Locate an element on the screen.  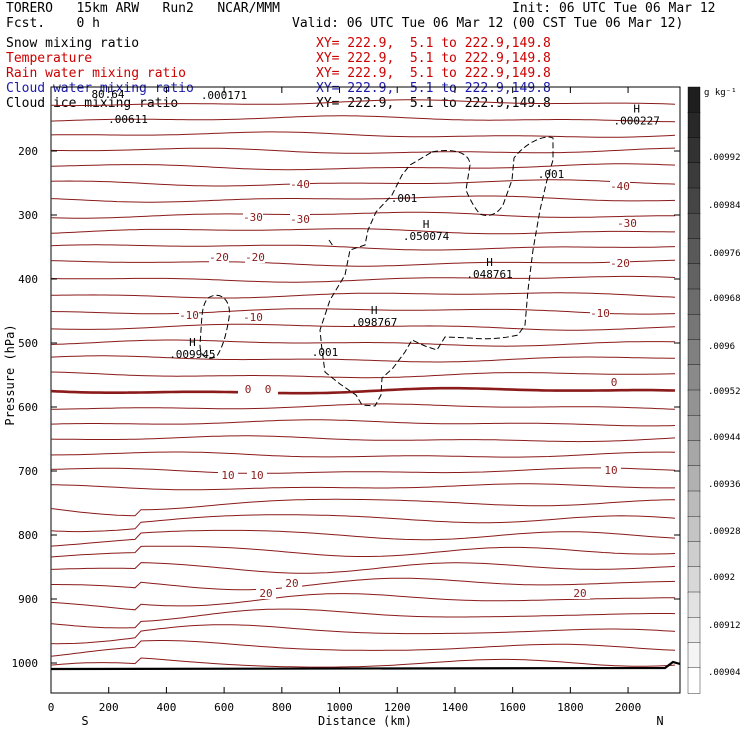
field-xy-cloud-water: XY= 222.9, 5.1 to 222.9,149.8 is located at coordinates (433, 88).